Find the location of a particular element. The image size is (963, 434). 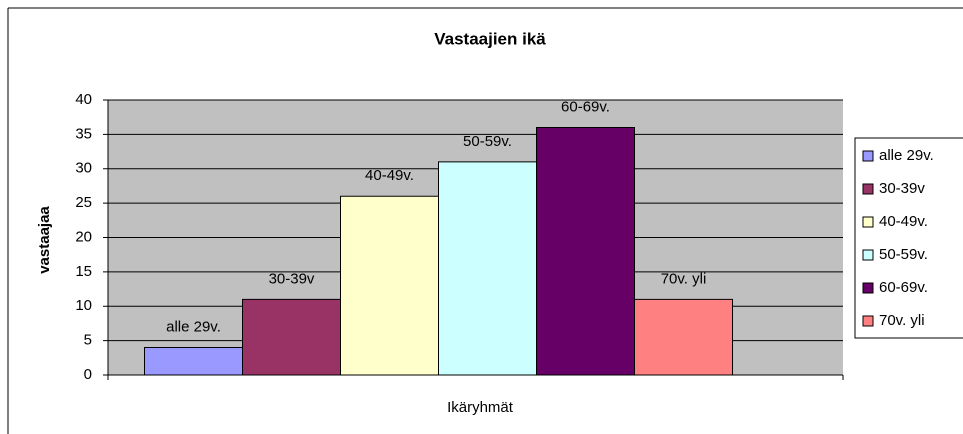

y-tick-label: 35 is located at coordinates (83, 133).